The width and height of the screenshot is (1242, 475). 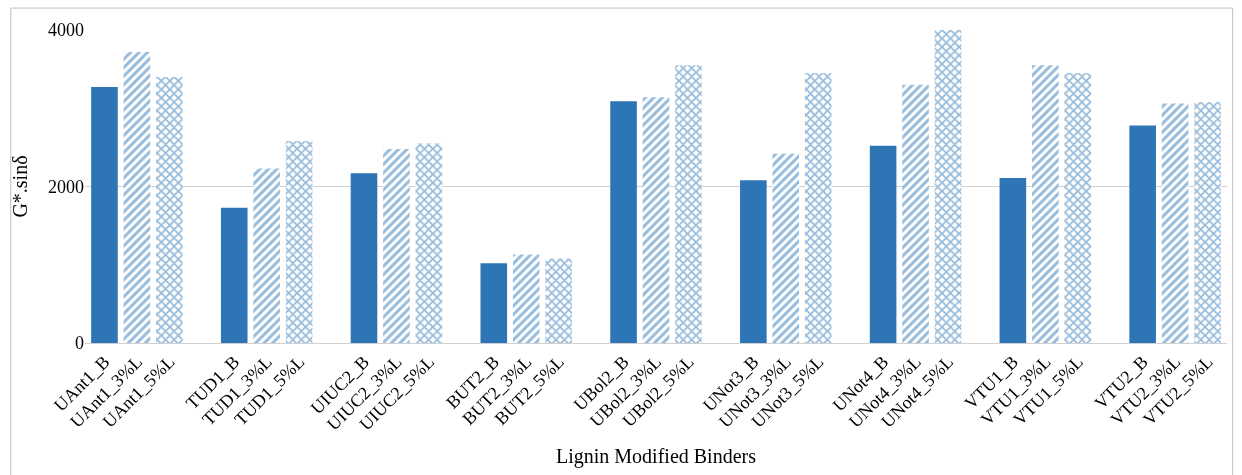 What do you see at coordinates (66, 186) in the screenshot?
I see `y-tick-label: 2000` at bounding box center [66, 186].